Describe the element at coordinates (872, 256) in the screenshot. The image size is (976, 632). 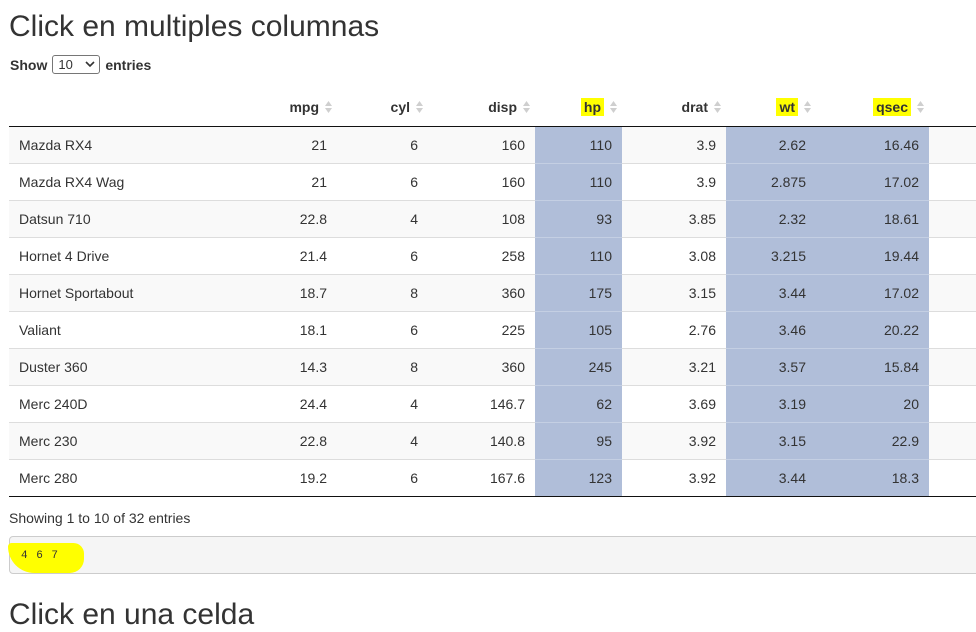
I see `col-qsec-cell: 19.44` at that location.